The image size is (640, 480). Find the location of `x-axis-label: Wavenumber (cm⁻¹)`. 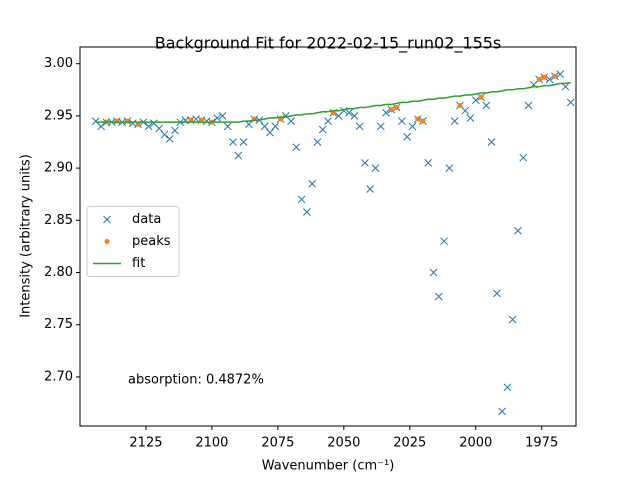

x-axis-label: Wavenumber (cm⁻¹) is located at coordinates (328, 466).